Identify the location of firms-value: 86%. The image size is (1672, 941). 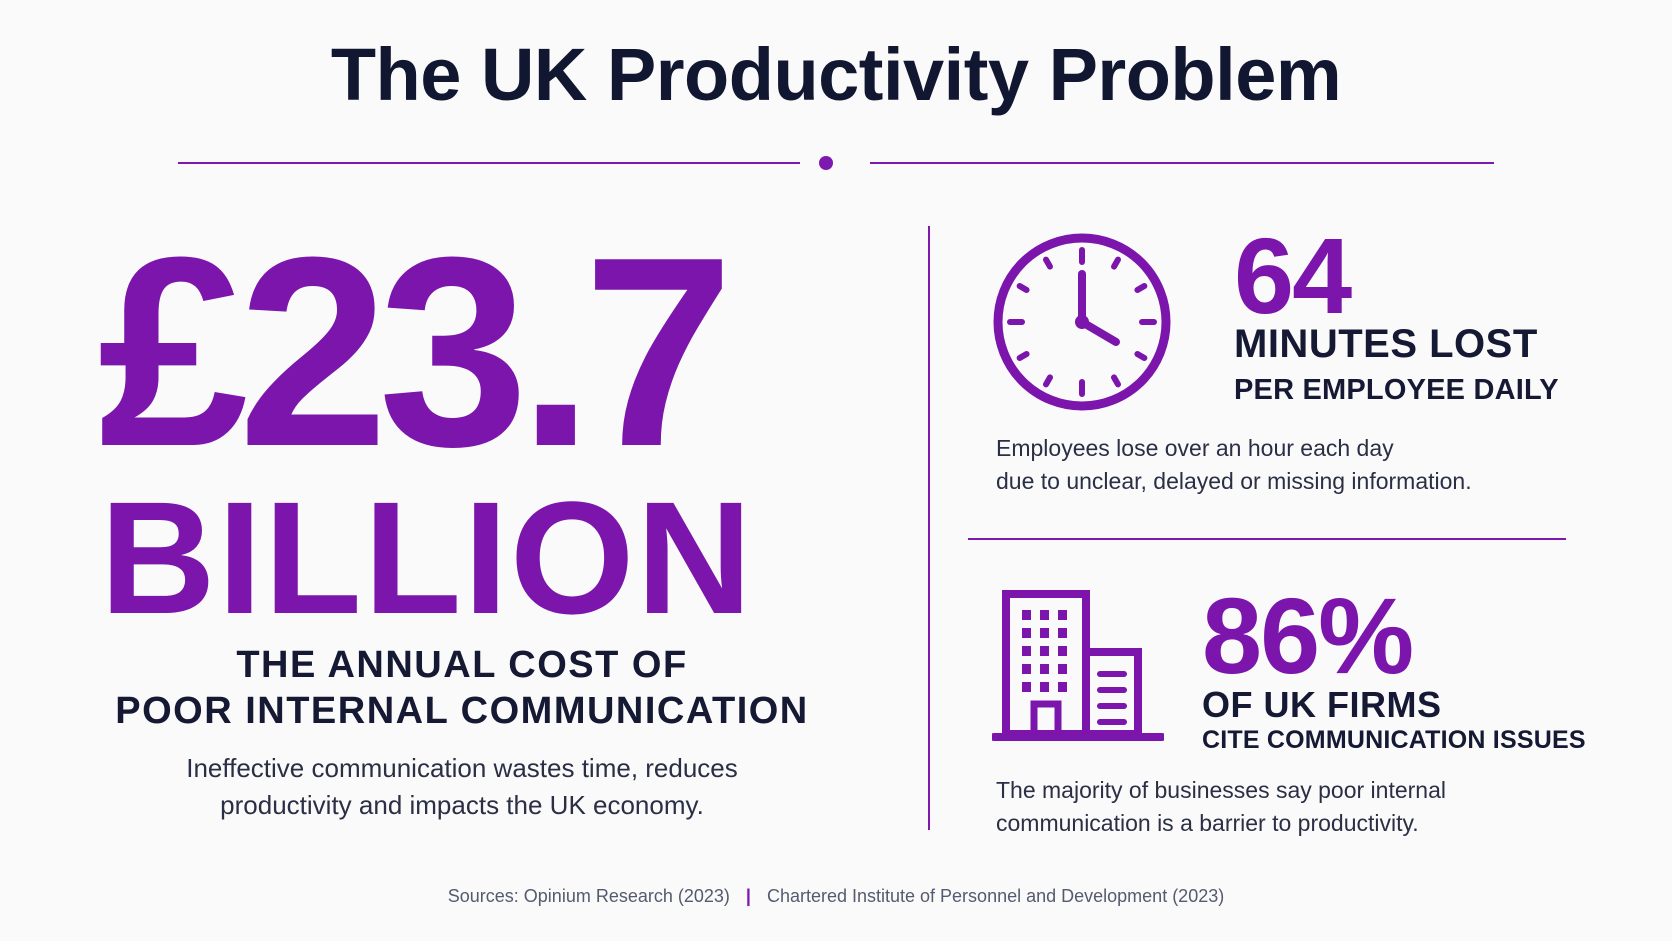
(1308, 635).